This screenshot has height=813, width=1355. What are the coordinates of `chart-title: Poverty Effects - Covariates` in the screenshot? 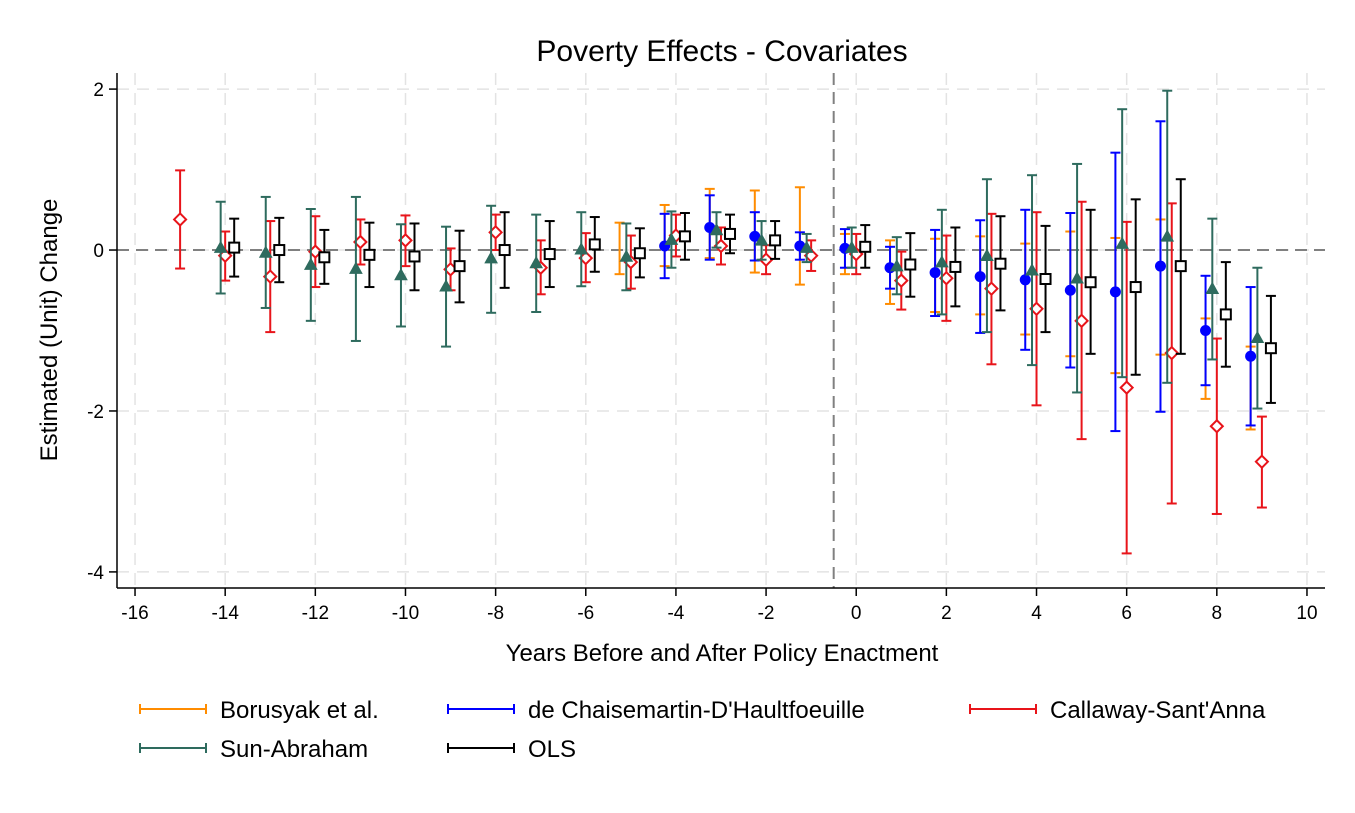 It's located at (721, 51).